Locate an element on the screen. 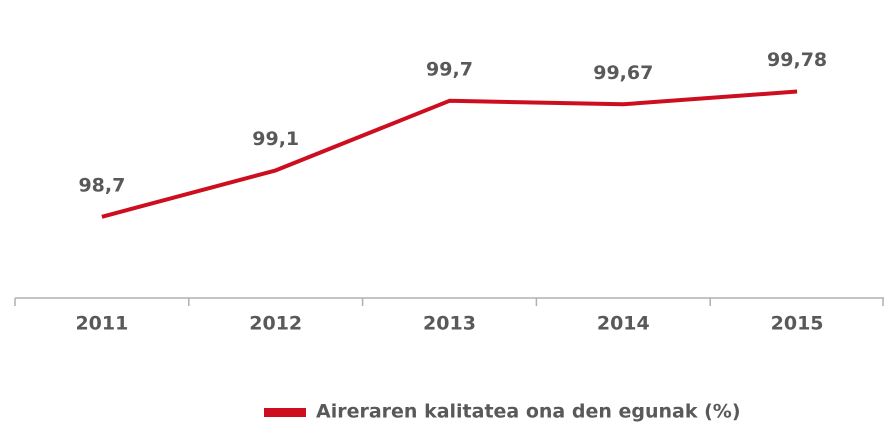  data-label: 98,7 is located at coordinates (101, 185).